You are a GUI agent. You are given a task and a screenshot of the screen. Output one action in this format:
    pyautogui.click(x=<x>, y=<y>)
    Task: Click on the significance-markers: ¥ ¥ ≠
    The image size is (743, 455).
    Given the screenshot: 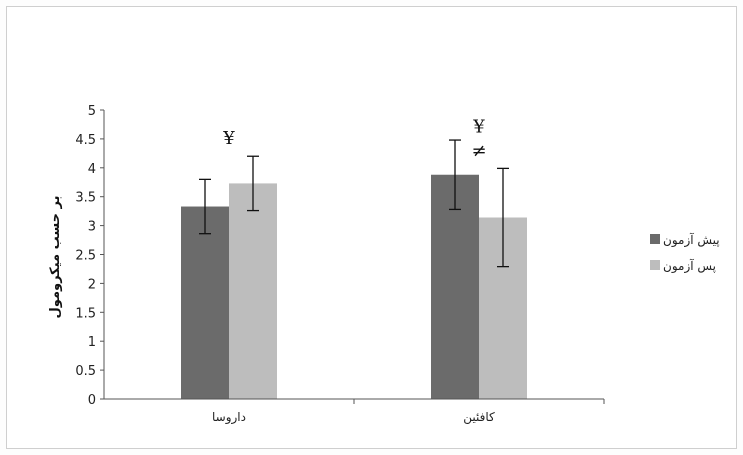 What is the action you would take?
    pyautogui.click(x=354, y=138)
    